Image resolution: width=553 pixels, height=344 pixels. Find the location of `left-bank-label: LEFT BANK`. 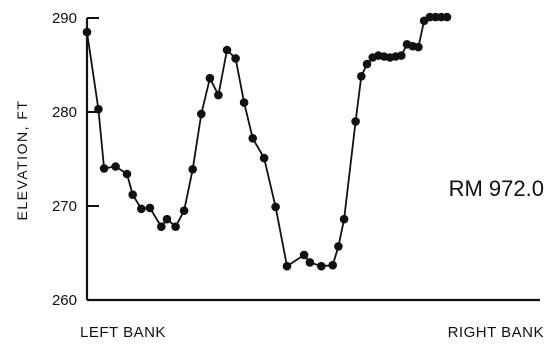

left-bank-label: LEFT BANK is located at coordinates (123, 332).